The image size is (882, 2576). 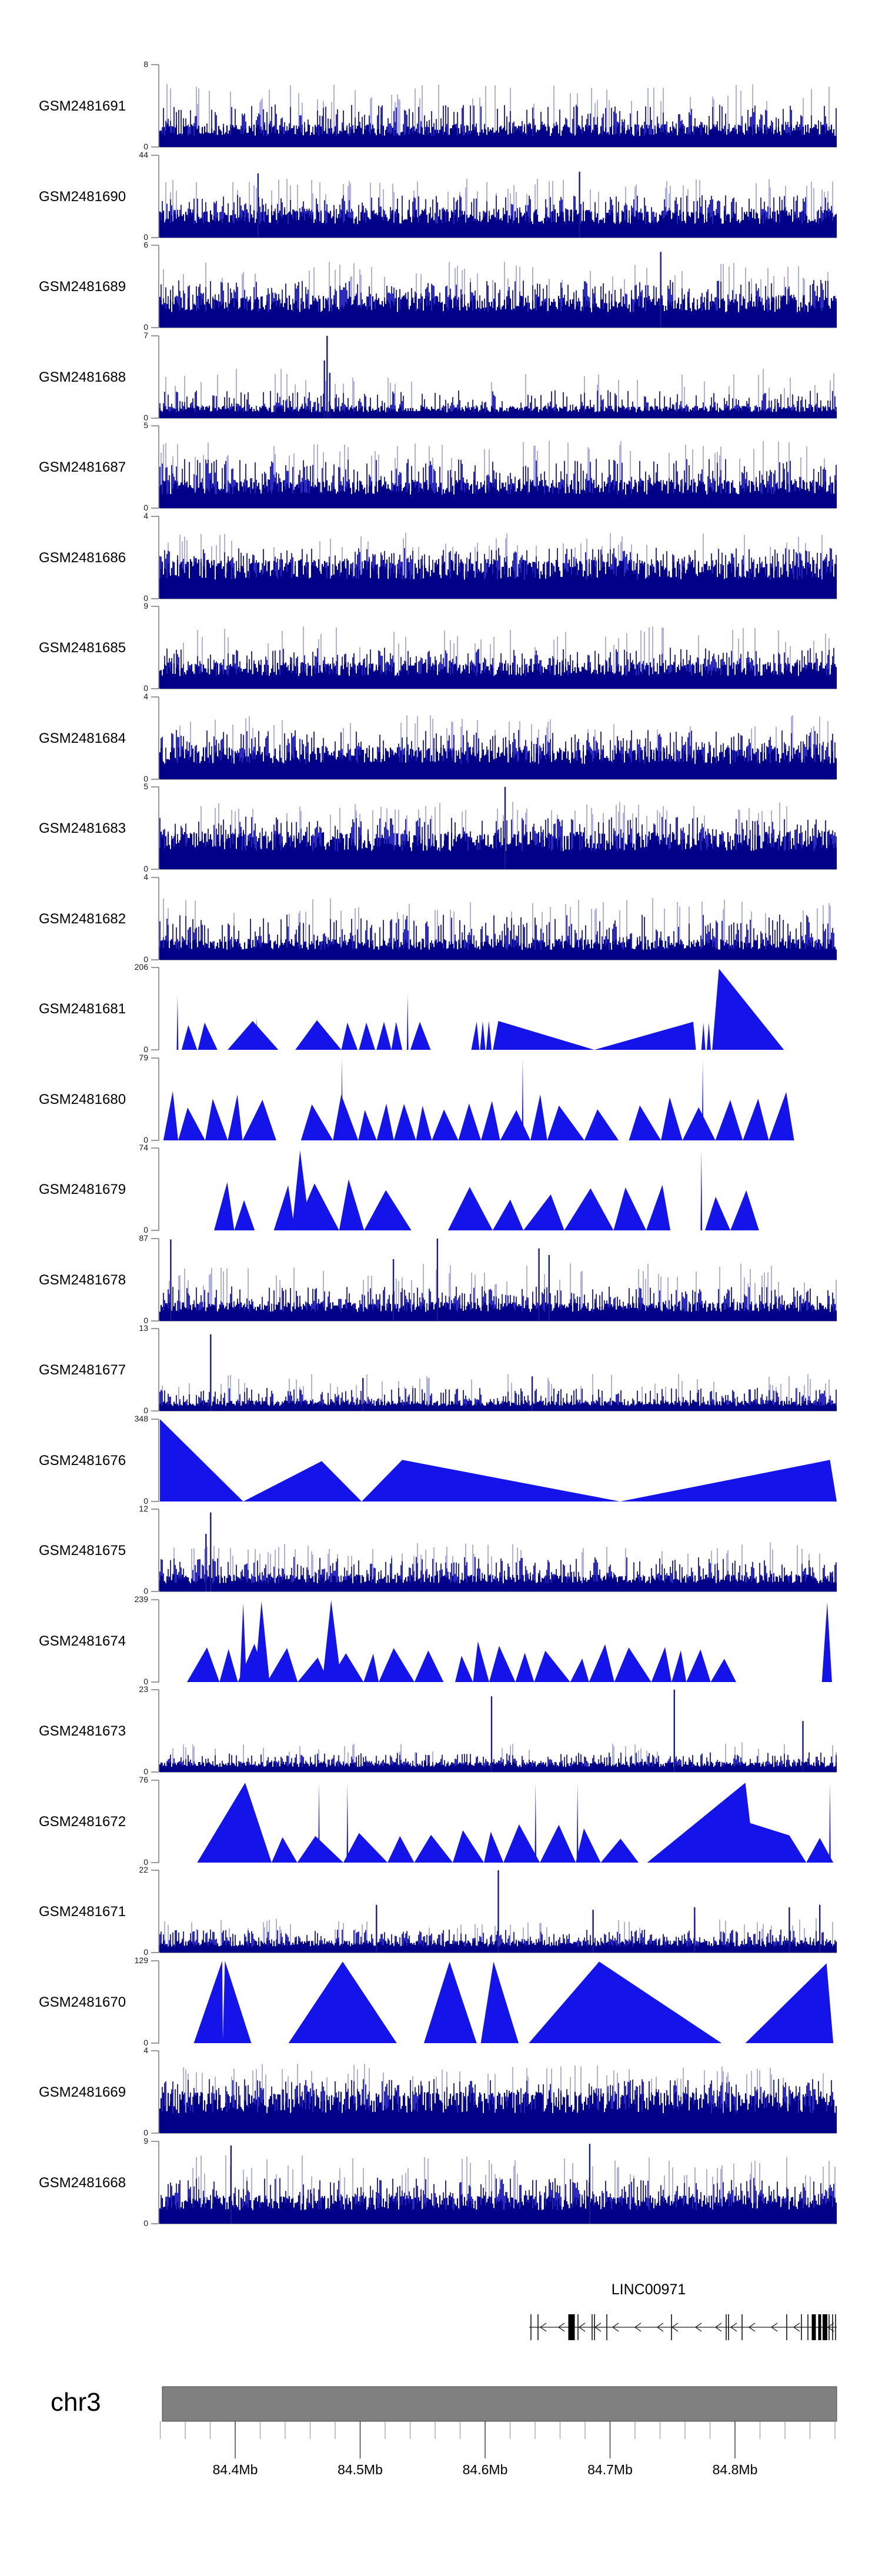 I want to click on track-row: GSM2481674 239 0, so click(x=441, y=1642).